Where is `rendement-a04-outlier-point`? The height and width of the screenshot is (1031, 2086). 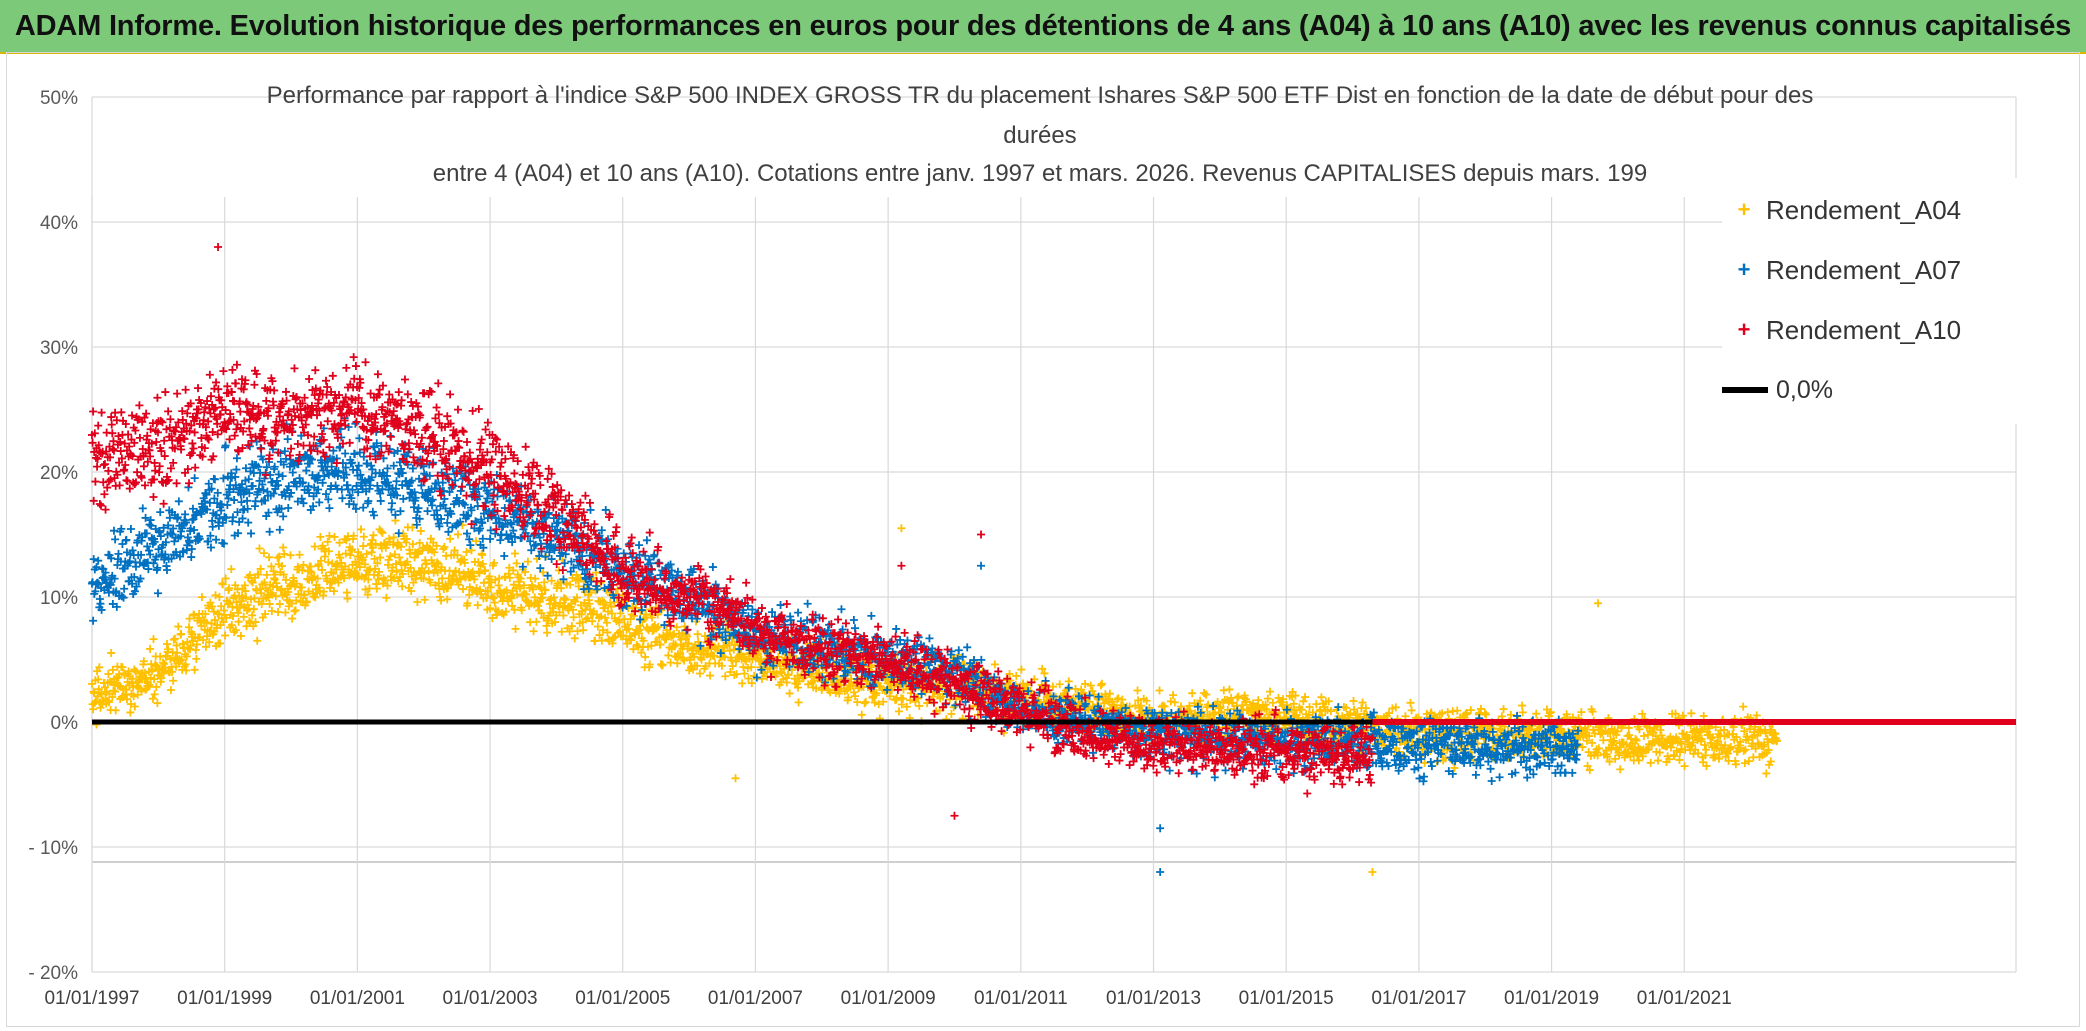 rendement-a04-outlier-point is located at coordinates (901, 528).